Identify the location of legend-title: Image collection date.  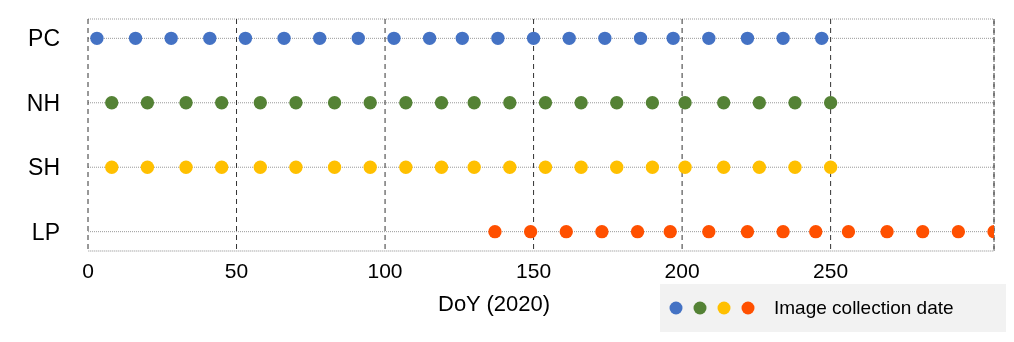
(864, 308).